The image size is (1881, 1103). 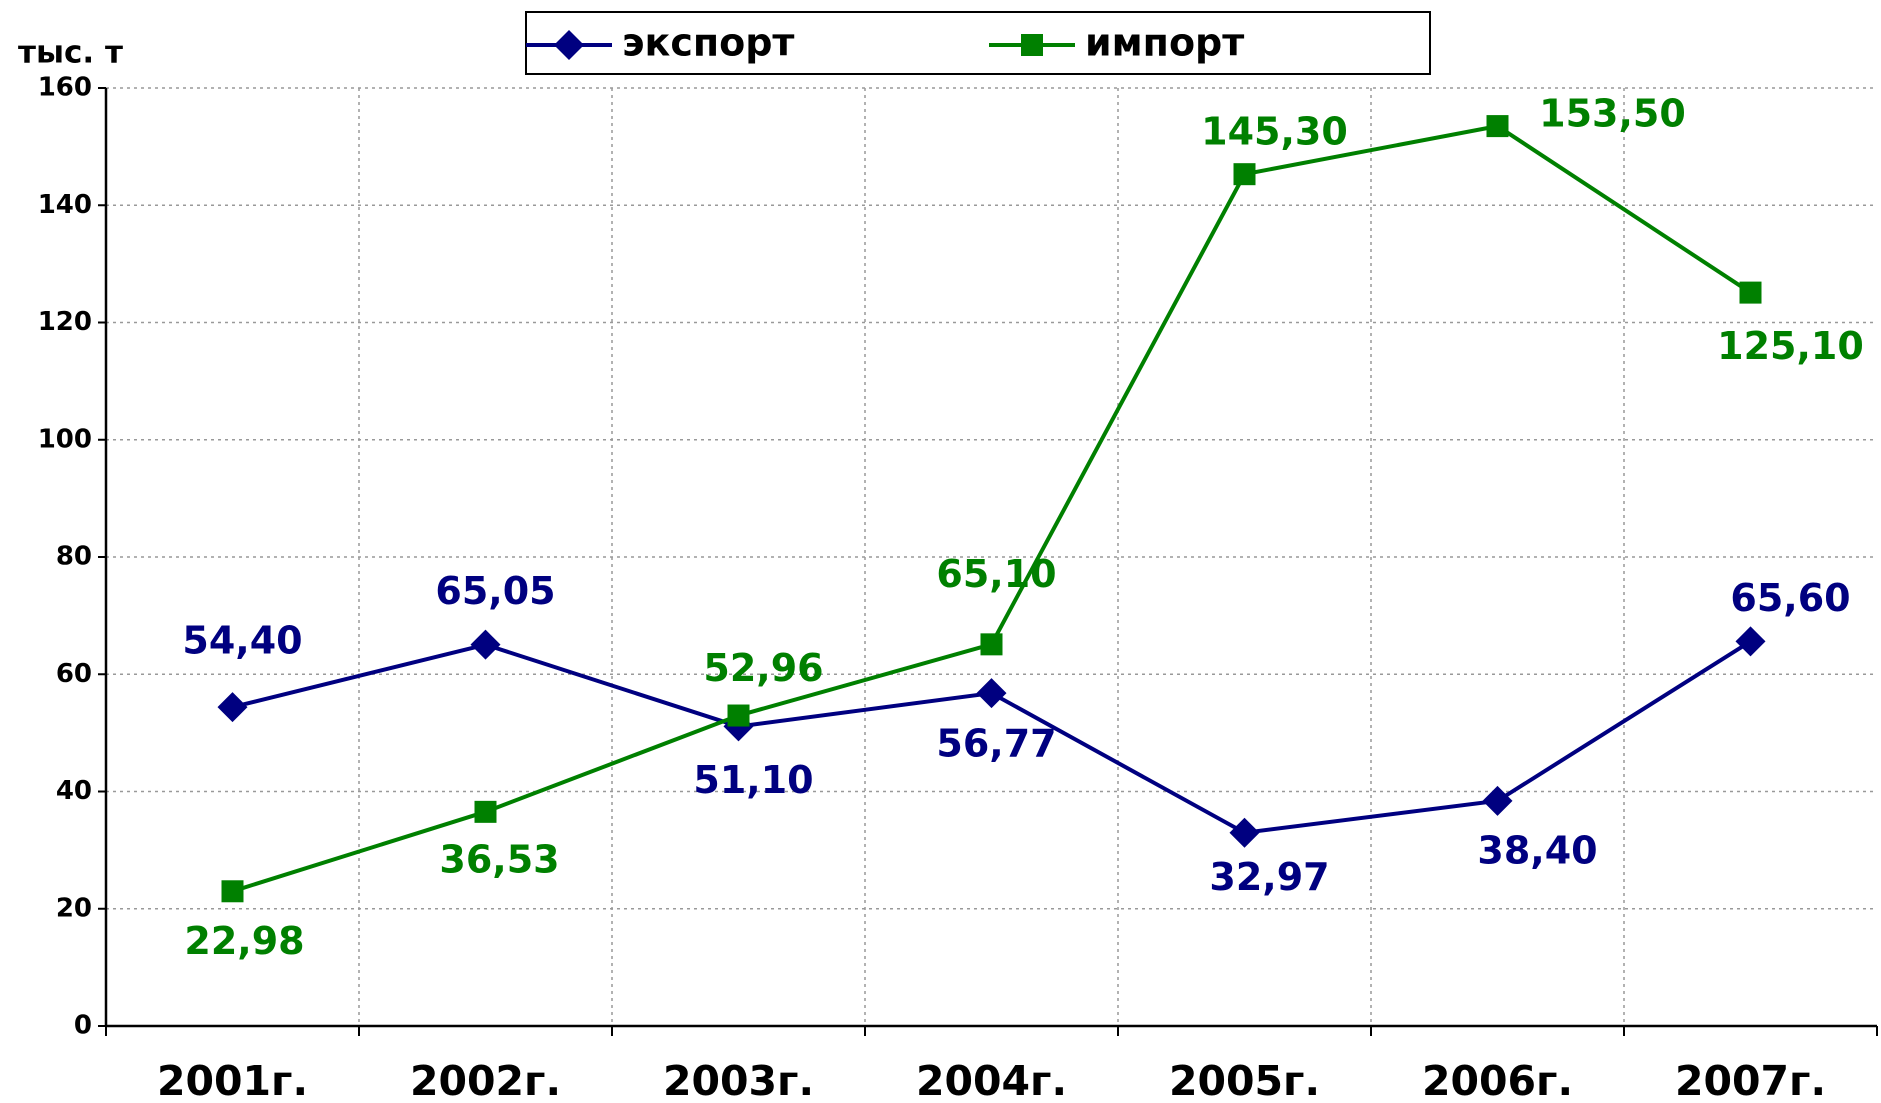 I want to click on y-tick-label: 160, so click(x=65, y=88).